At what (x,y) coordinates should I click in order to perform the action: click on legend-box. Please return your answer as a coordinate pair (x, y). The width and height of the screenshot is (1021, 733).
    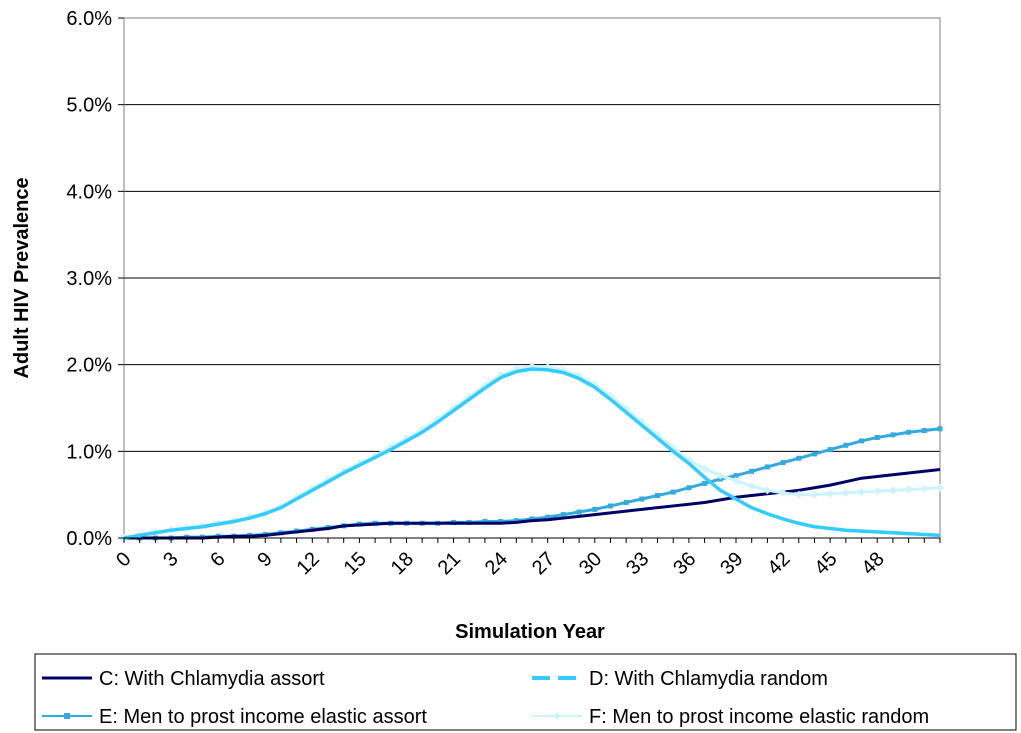
    Looking at the image, I should click on (525, 692).